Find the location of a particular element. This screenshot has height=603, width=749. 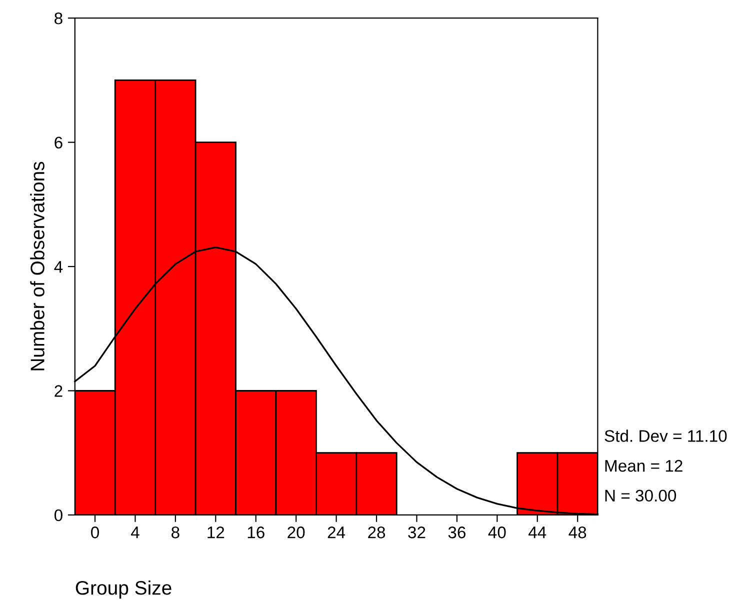

x-tick-label: 12 is located at coordinates (216, 532).